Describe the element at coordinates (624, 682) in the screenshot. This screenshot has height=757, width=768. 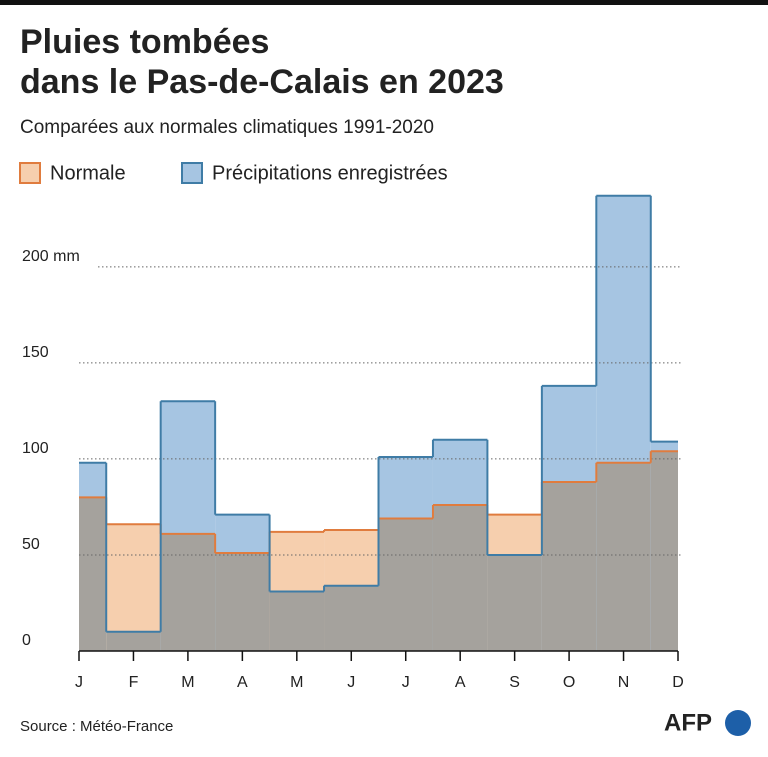
I see `x-tick-label: N` at that location.